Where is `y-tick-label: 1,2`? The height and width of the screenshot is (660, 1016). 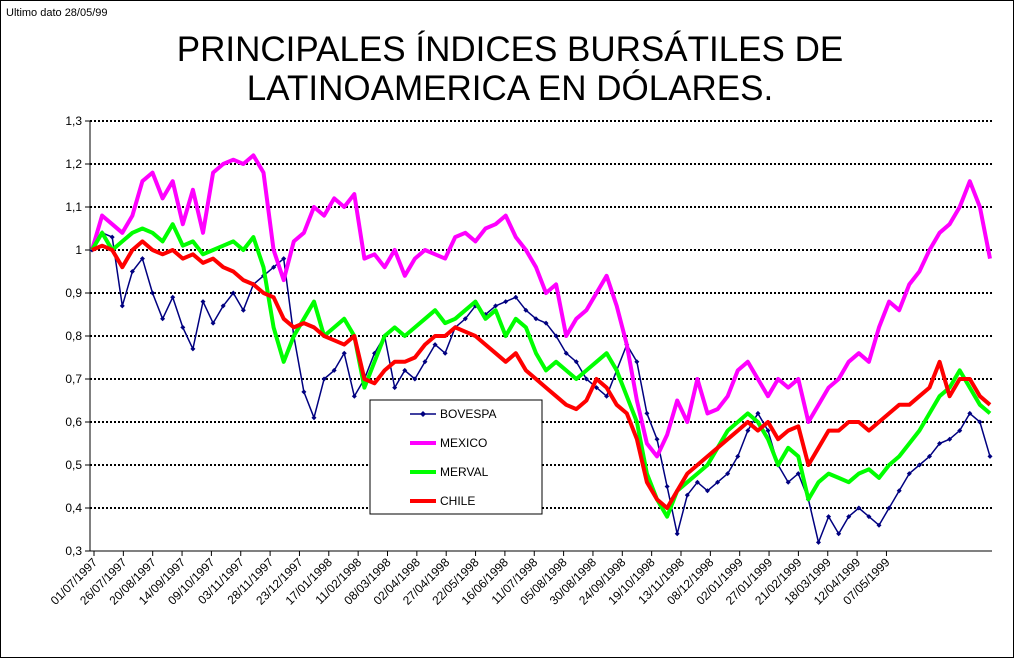 y-tick-label: 1,2 is located at coordinates (73, 164).